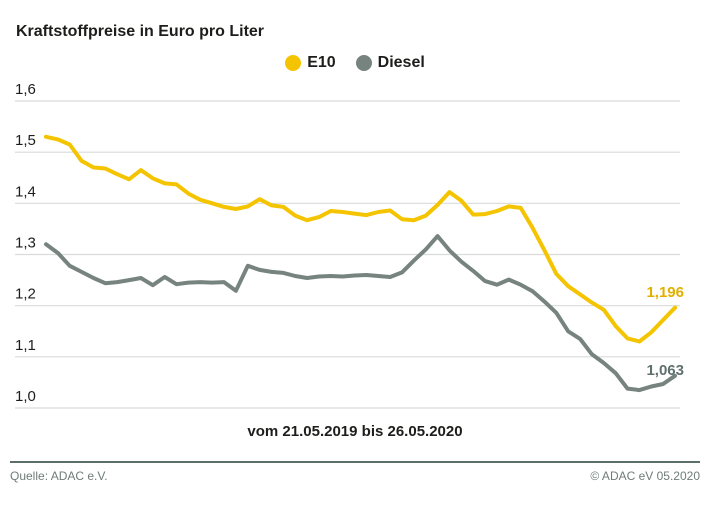 The image size is (710, 513). I want to click on y-axis-tick-label: 1,4, so click(25, 191).